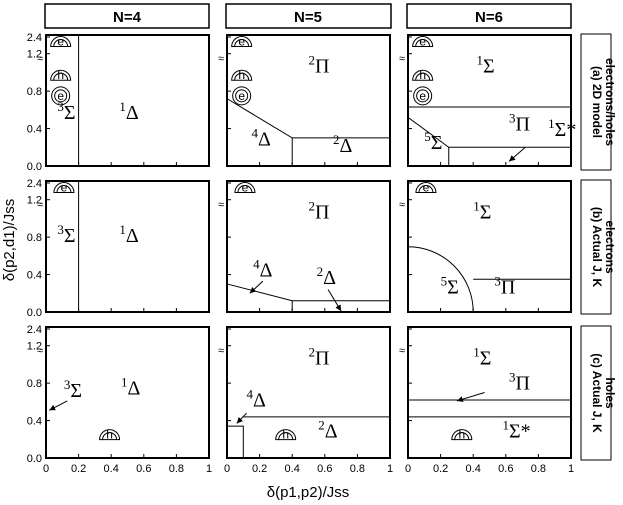 This screenshot has height=505, width=623. What do you see at coordinates (520, 431) in the screenshot?
I see `state-term-symbol: Σ*` at bounding box center [520, 431].